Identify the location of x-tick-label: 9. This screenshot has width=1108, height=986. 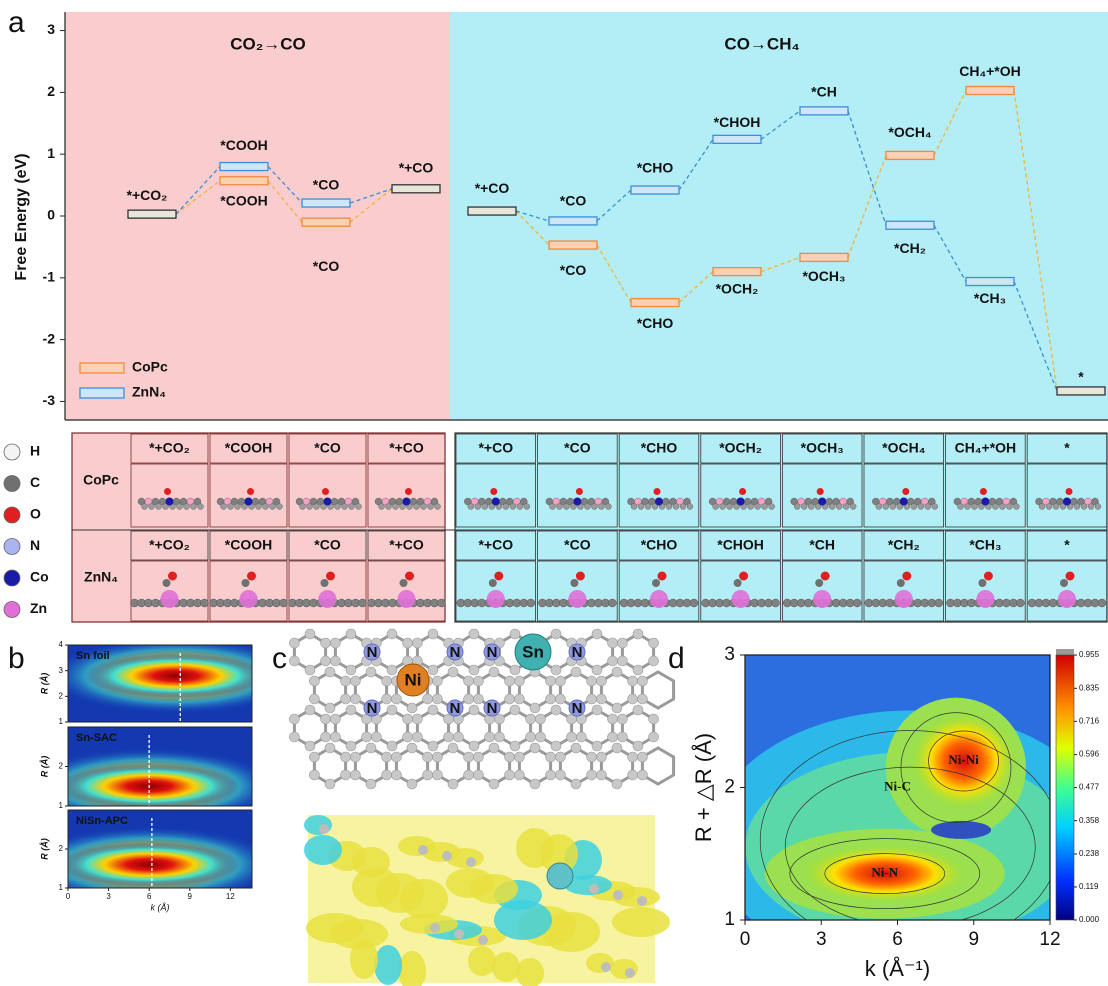
(190, 896).